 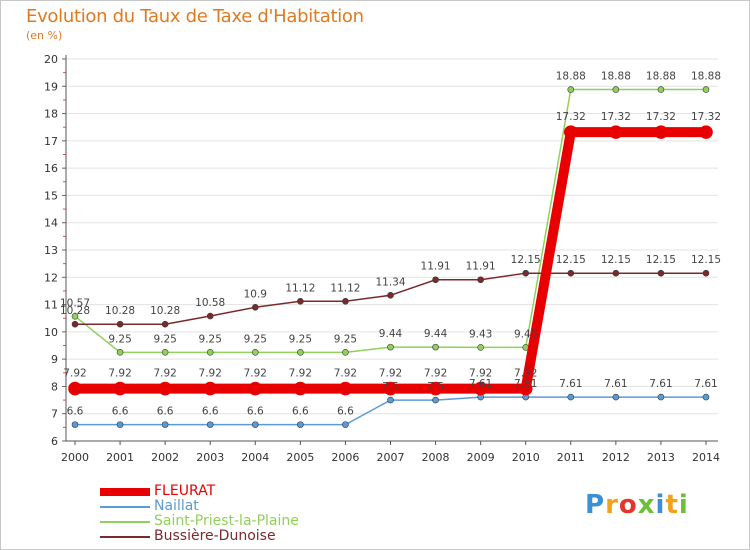 What do you see at coordinates (300, 288) in the screenshot?
I see `data-label: 11.12` at bounding box center [300, 288].